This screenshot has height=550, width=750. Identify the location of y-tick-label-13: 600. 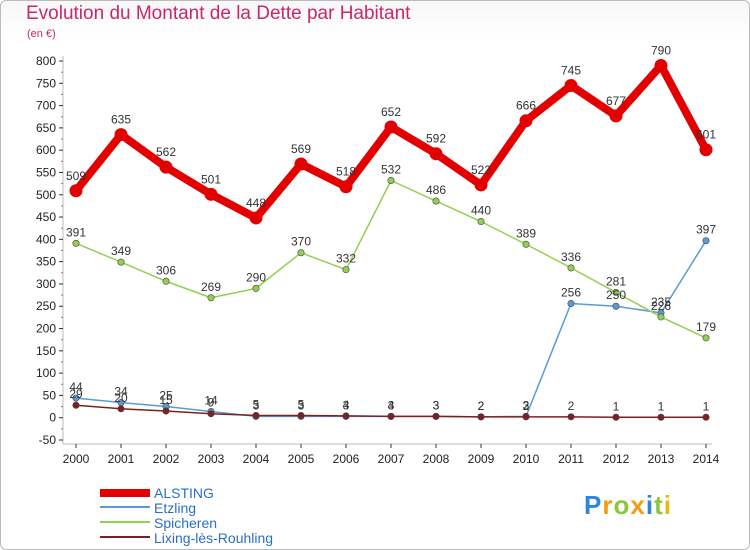
(46, 150).